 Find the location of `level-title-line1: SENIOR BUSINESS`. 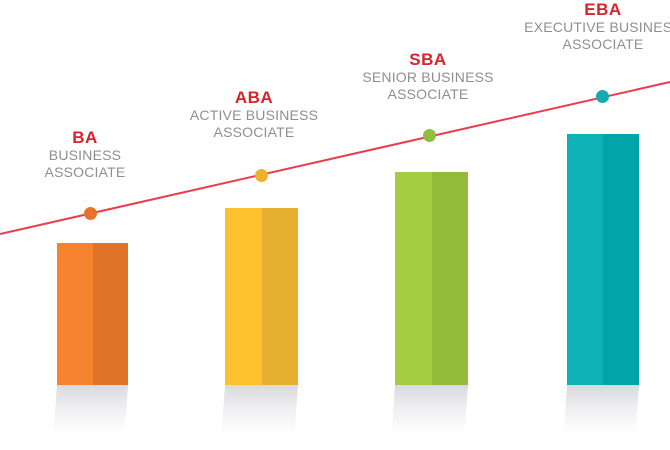

level-title-line1: SENIOR BUSINESS is located at coordinates (428, 77).